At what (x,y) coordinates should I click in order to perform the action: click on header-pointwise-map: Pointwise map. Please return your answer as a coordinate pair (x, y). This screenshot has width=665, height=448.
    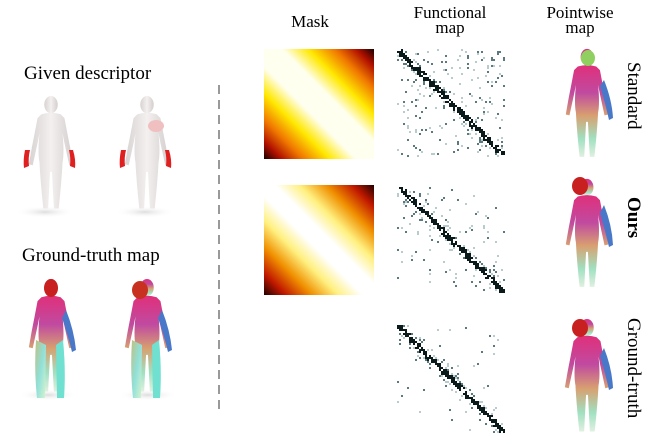
    Looking at the image, I should click on (580, 20).